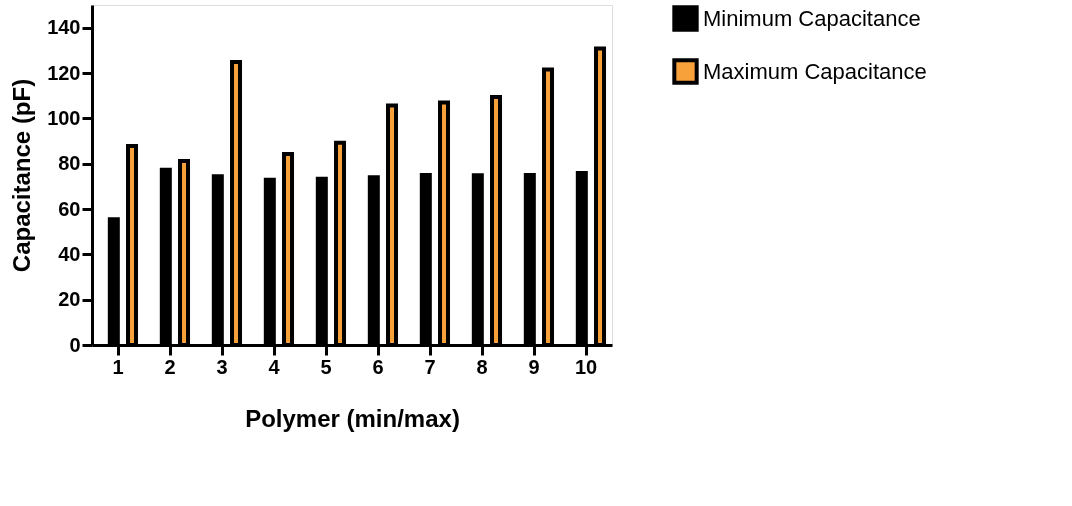 The width and height of the screenshot is (1072, 506). I want to click on x-axis-title: Polymer (min/max), so click(352, 418).